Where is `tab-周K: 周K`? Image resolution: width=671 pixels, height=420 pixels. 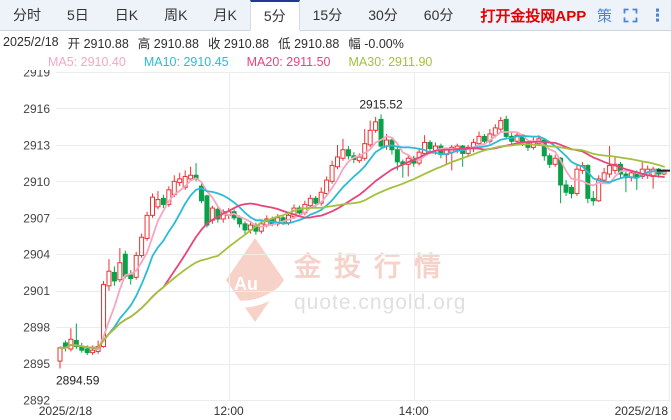 tab-周K: 周K is located at coordinates (176, 15).